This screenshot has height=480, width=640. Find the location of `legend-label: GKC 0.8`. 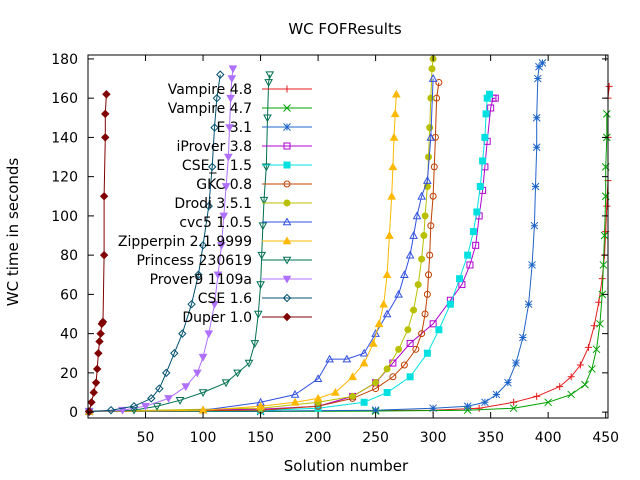

legend-label: GKC 0.8 is located at coordinates (224, 185).